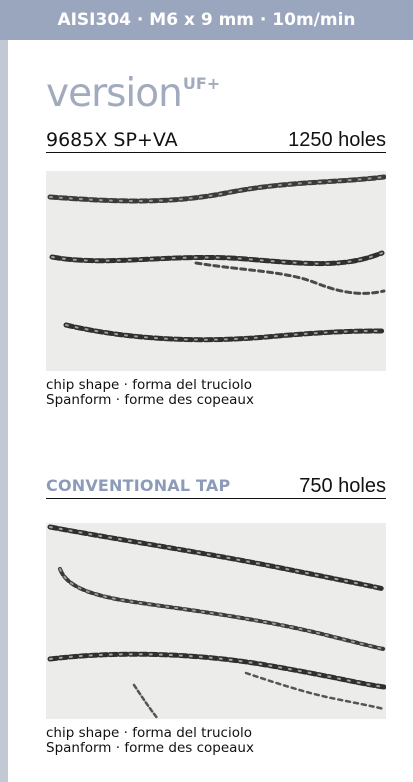 The width and height of the screenshot is (413, 782). Describe the element at coordinates (138, 485) in the screenshot. I see `tool-name: CONVENTIONAL TAP` at that location.